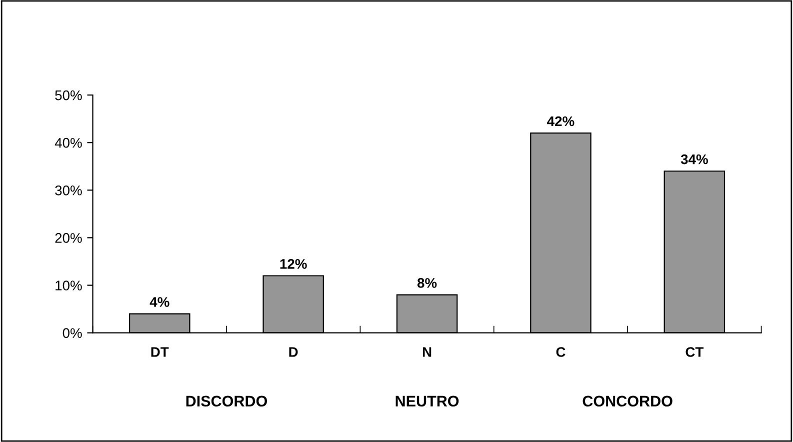 The height and width of the screenshot is (442, 793). I want to click on data-label: 34%, so click(694, 159).